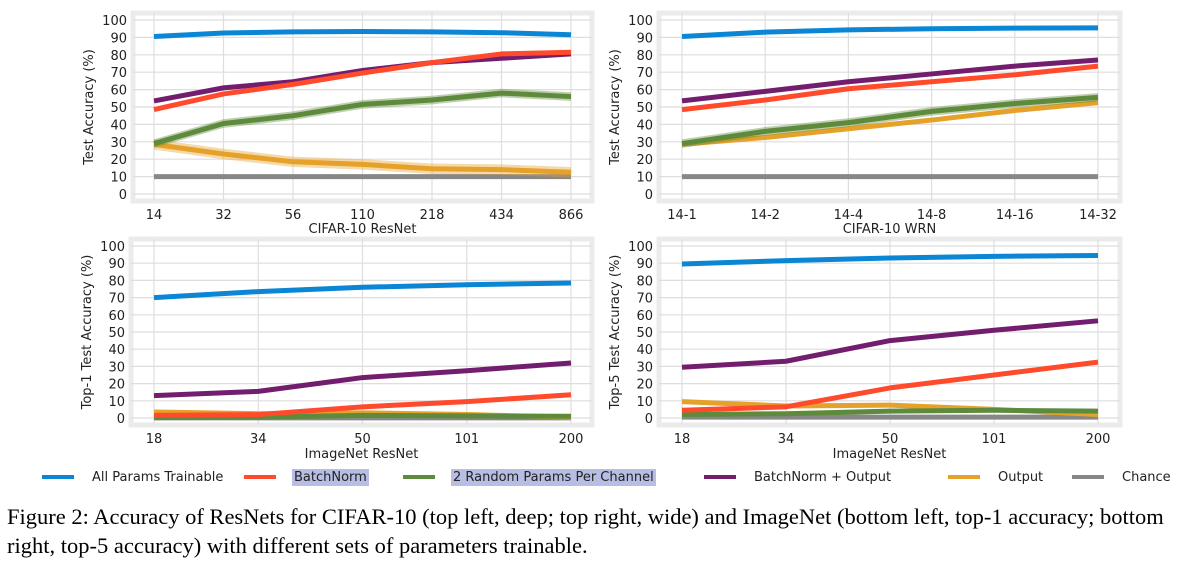 This screenshot has width=1196, height=574. What do you see at coordinates (994, 439) in the screenshot?
I see `x-tick-label: 101` at bounding box center [994, 439].